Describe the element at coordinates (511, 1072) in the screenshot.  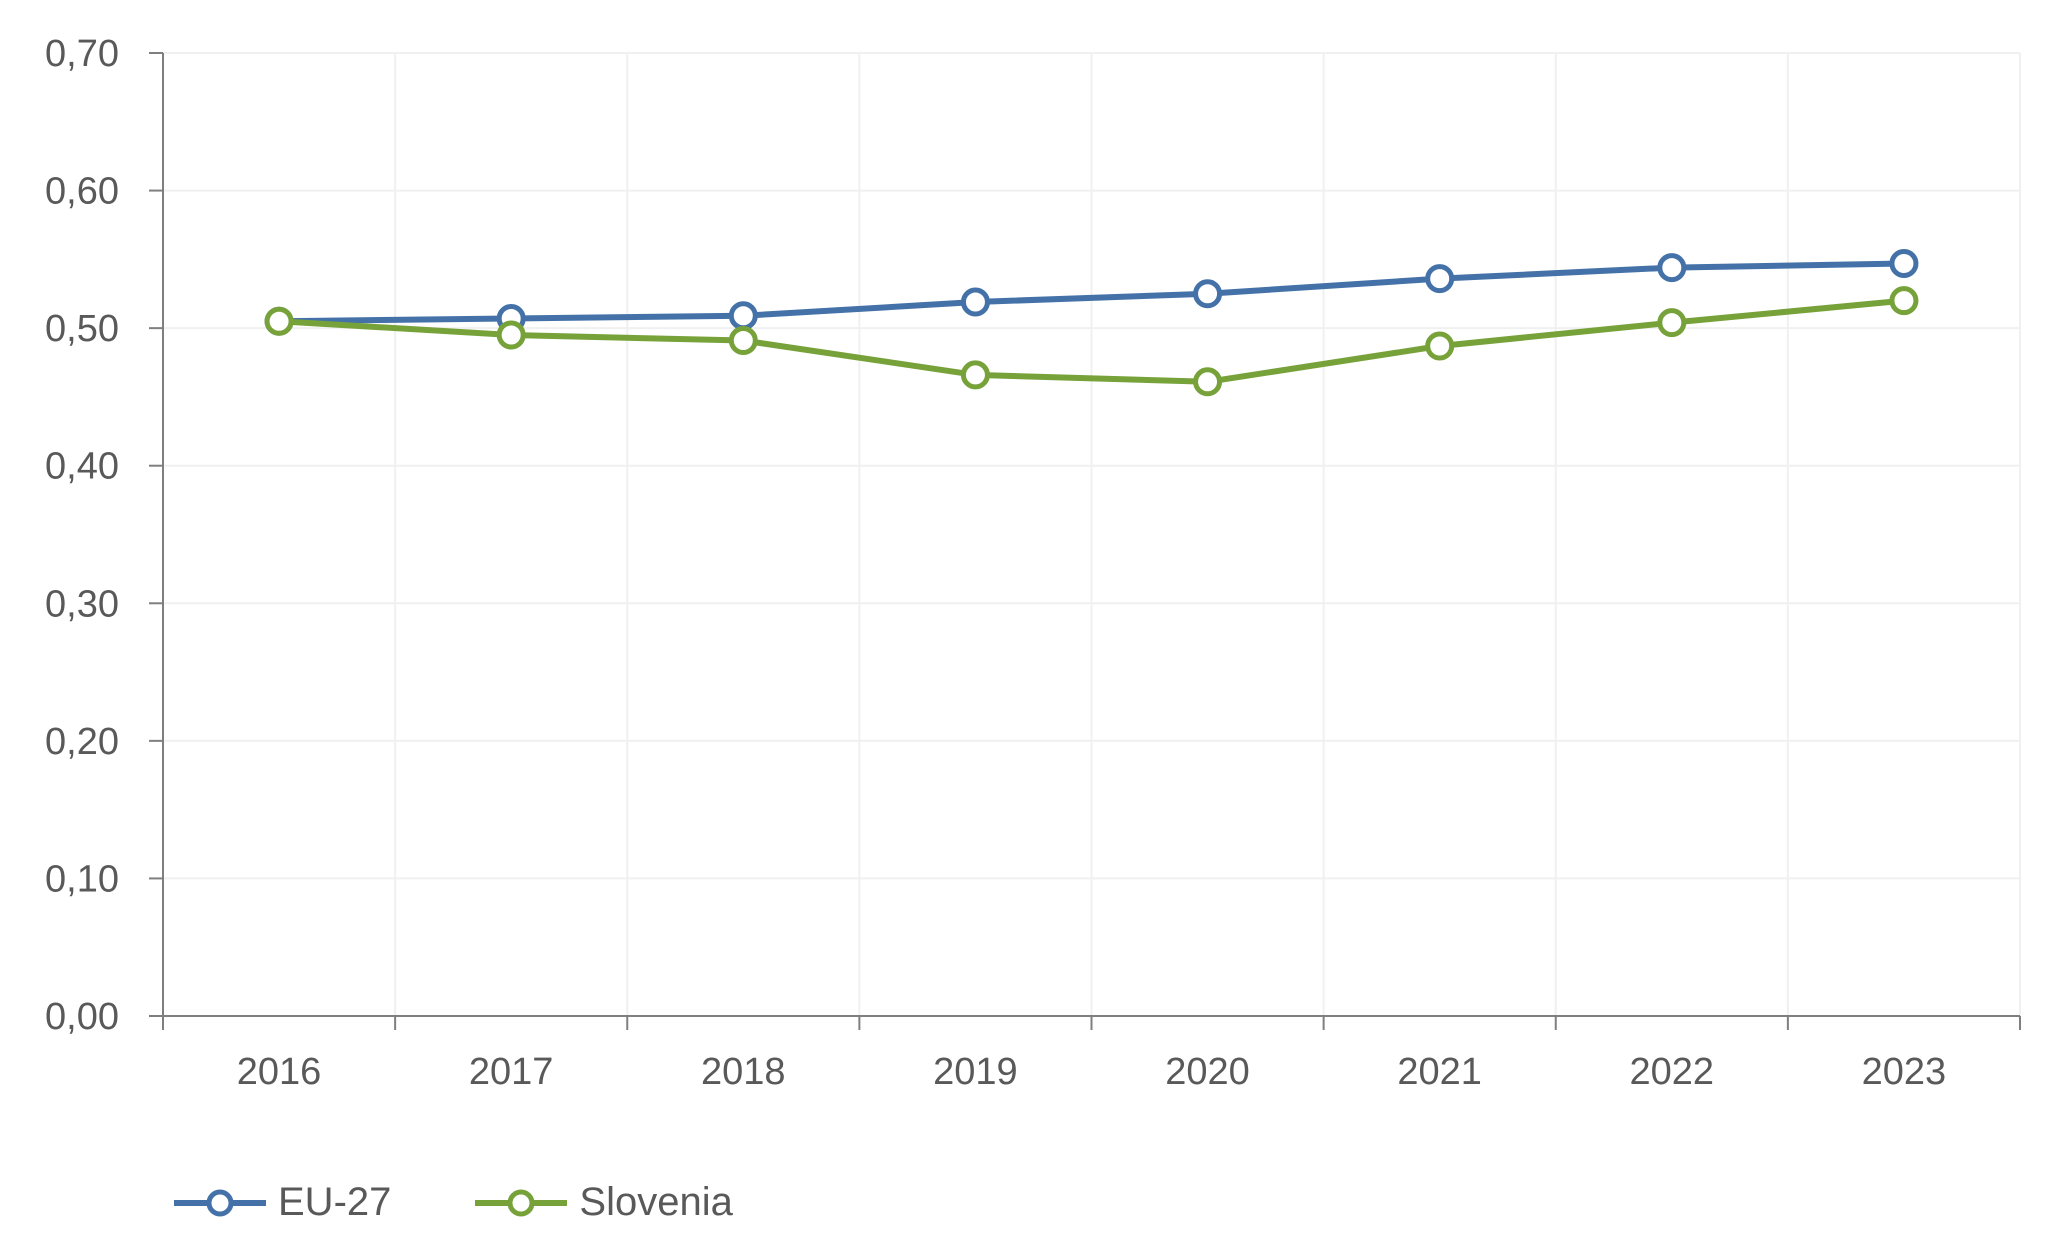
I see `x-tick-label: 2017` at that location.